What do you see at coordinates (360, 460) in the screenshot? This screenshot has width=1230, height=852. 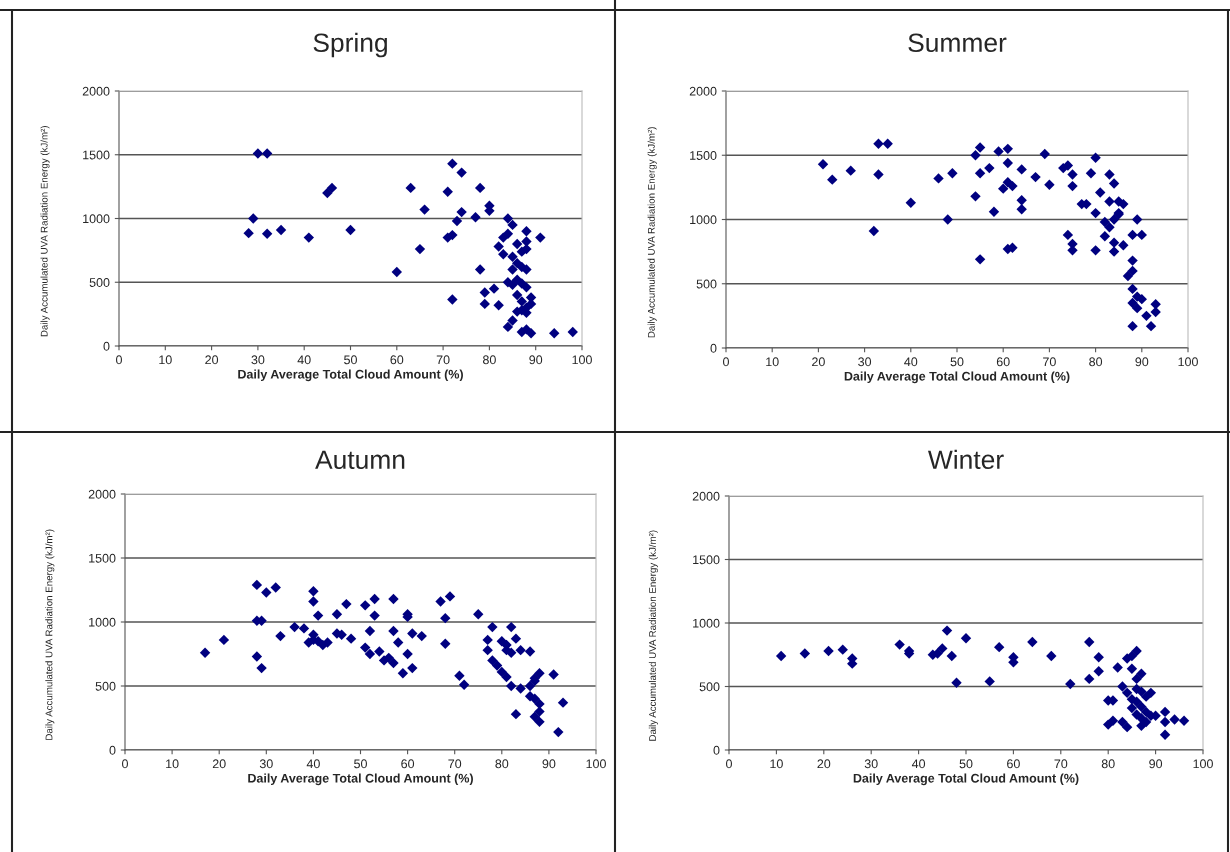 I see `chart-title: Autumn` at bounding box center [360, 460].